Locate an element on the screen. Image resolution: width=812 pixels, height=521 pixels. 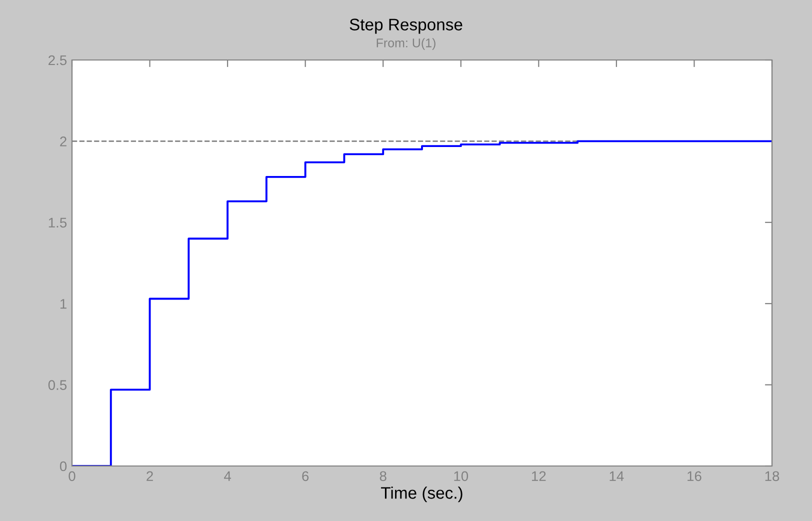
y-tick-label: 2 is located at coordinates (63, 141).